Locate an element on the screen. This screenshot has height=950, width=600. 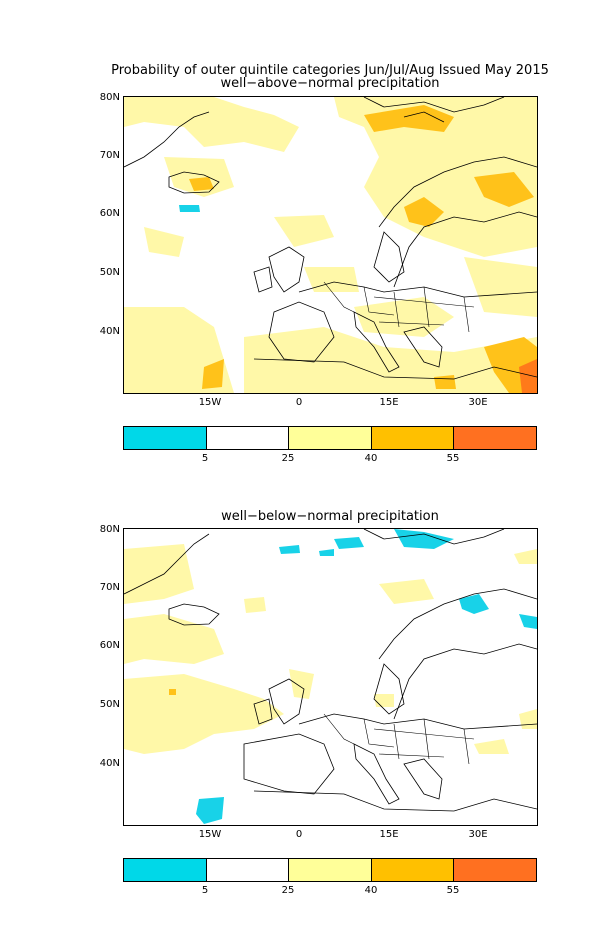
colorbar-above is located at coordinates (330, 438).